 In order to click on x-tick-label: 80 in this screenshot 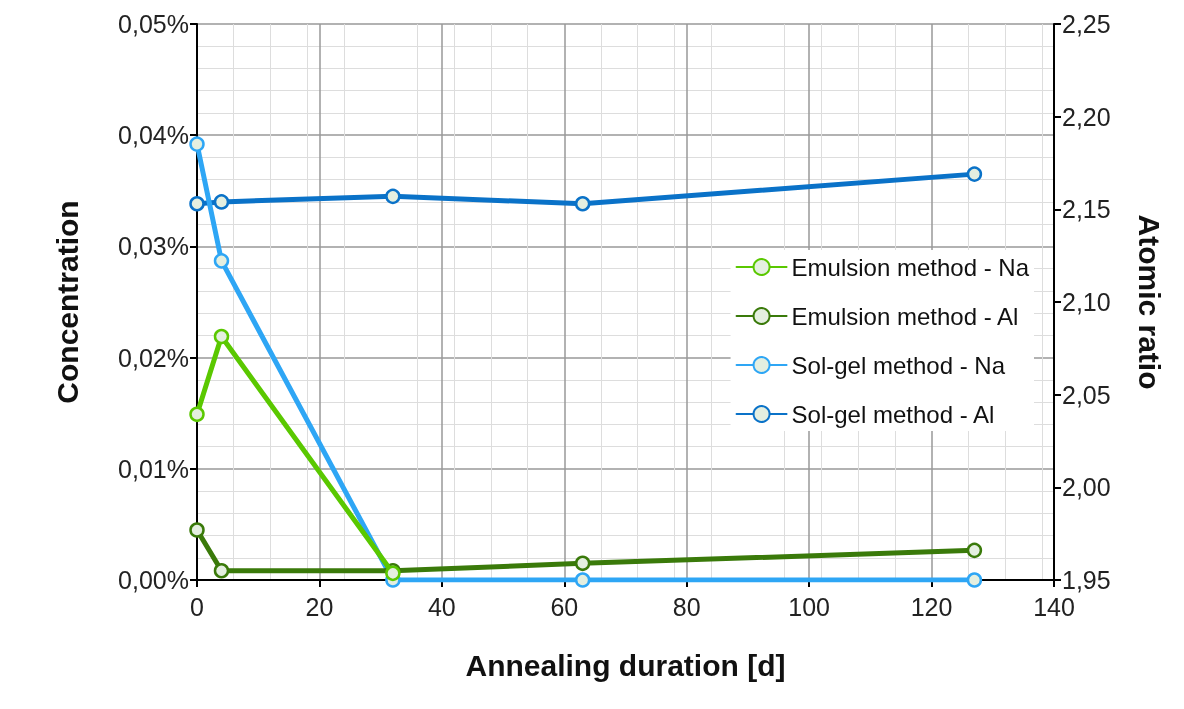, I will do `click(686, 606)`.